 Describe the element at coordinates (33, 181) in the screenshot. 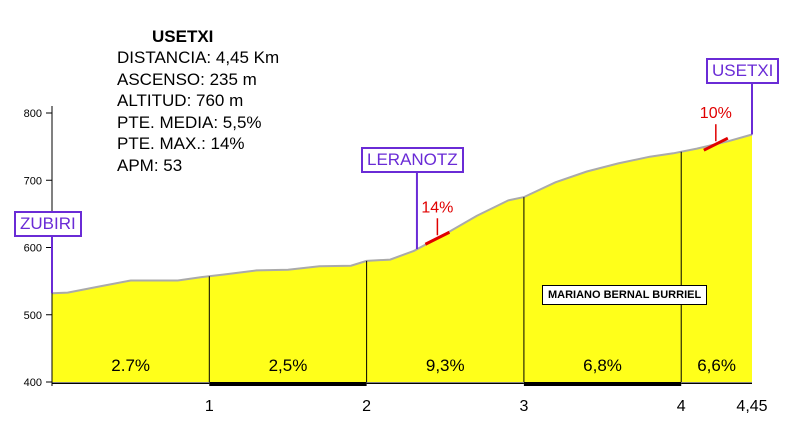

I see `y-tick-label: 700` at that location.